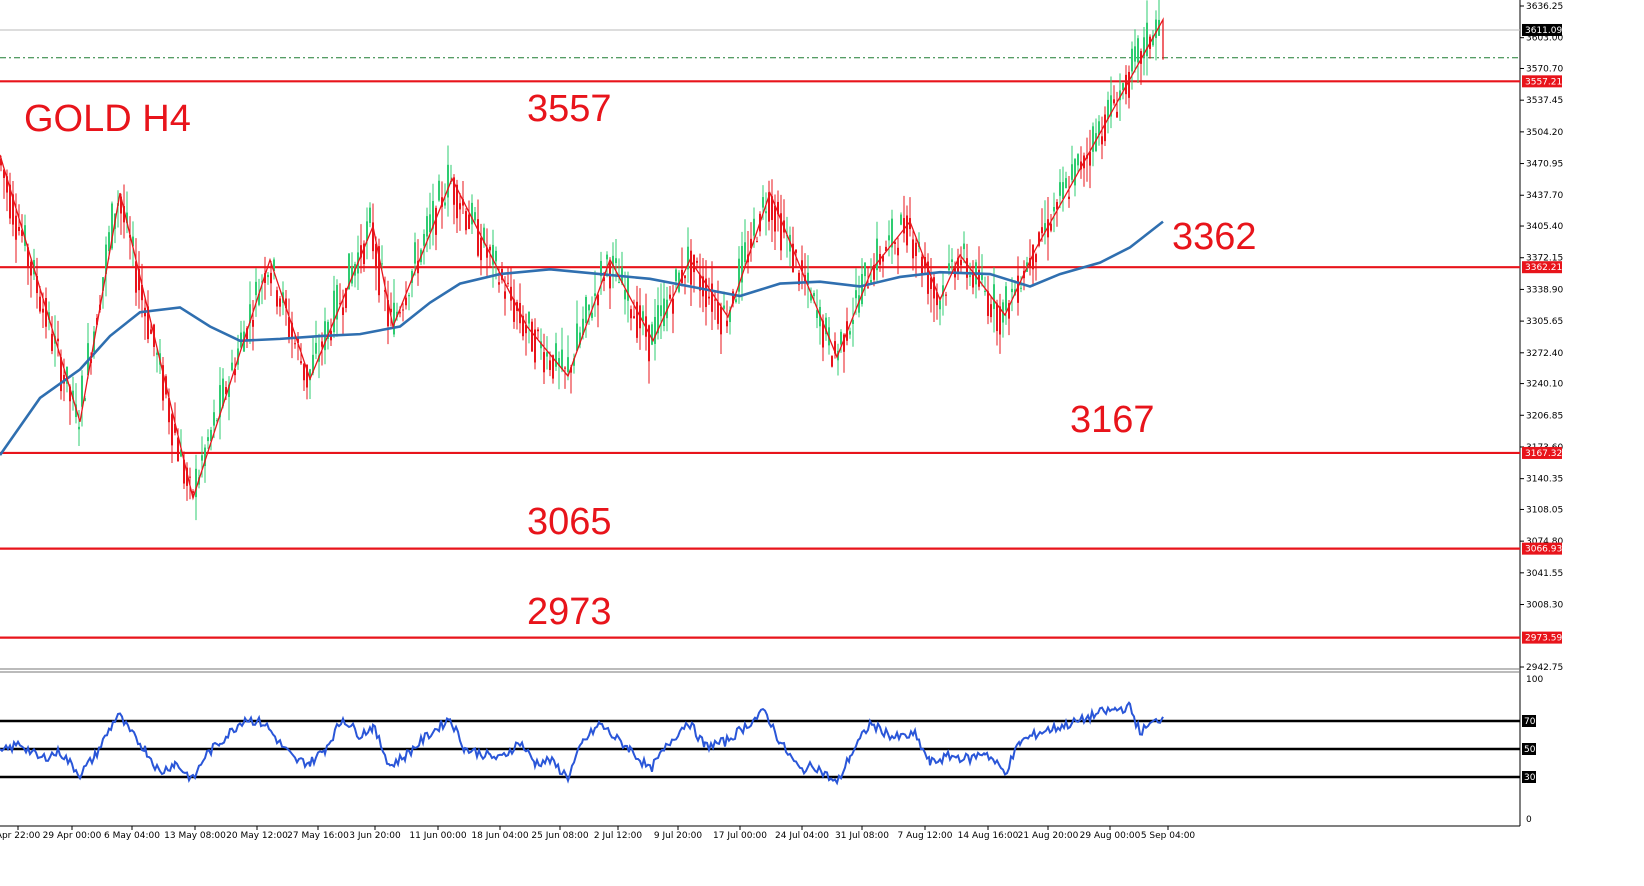  I want to click on price-tick-label: 3108.05, so click(1544, 510).